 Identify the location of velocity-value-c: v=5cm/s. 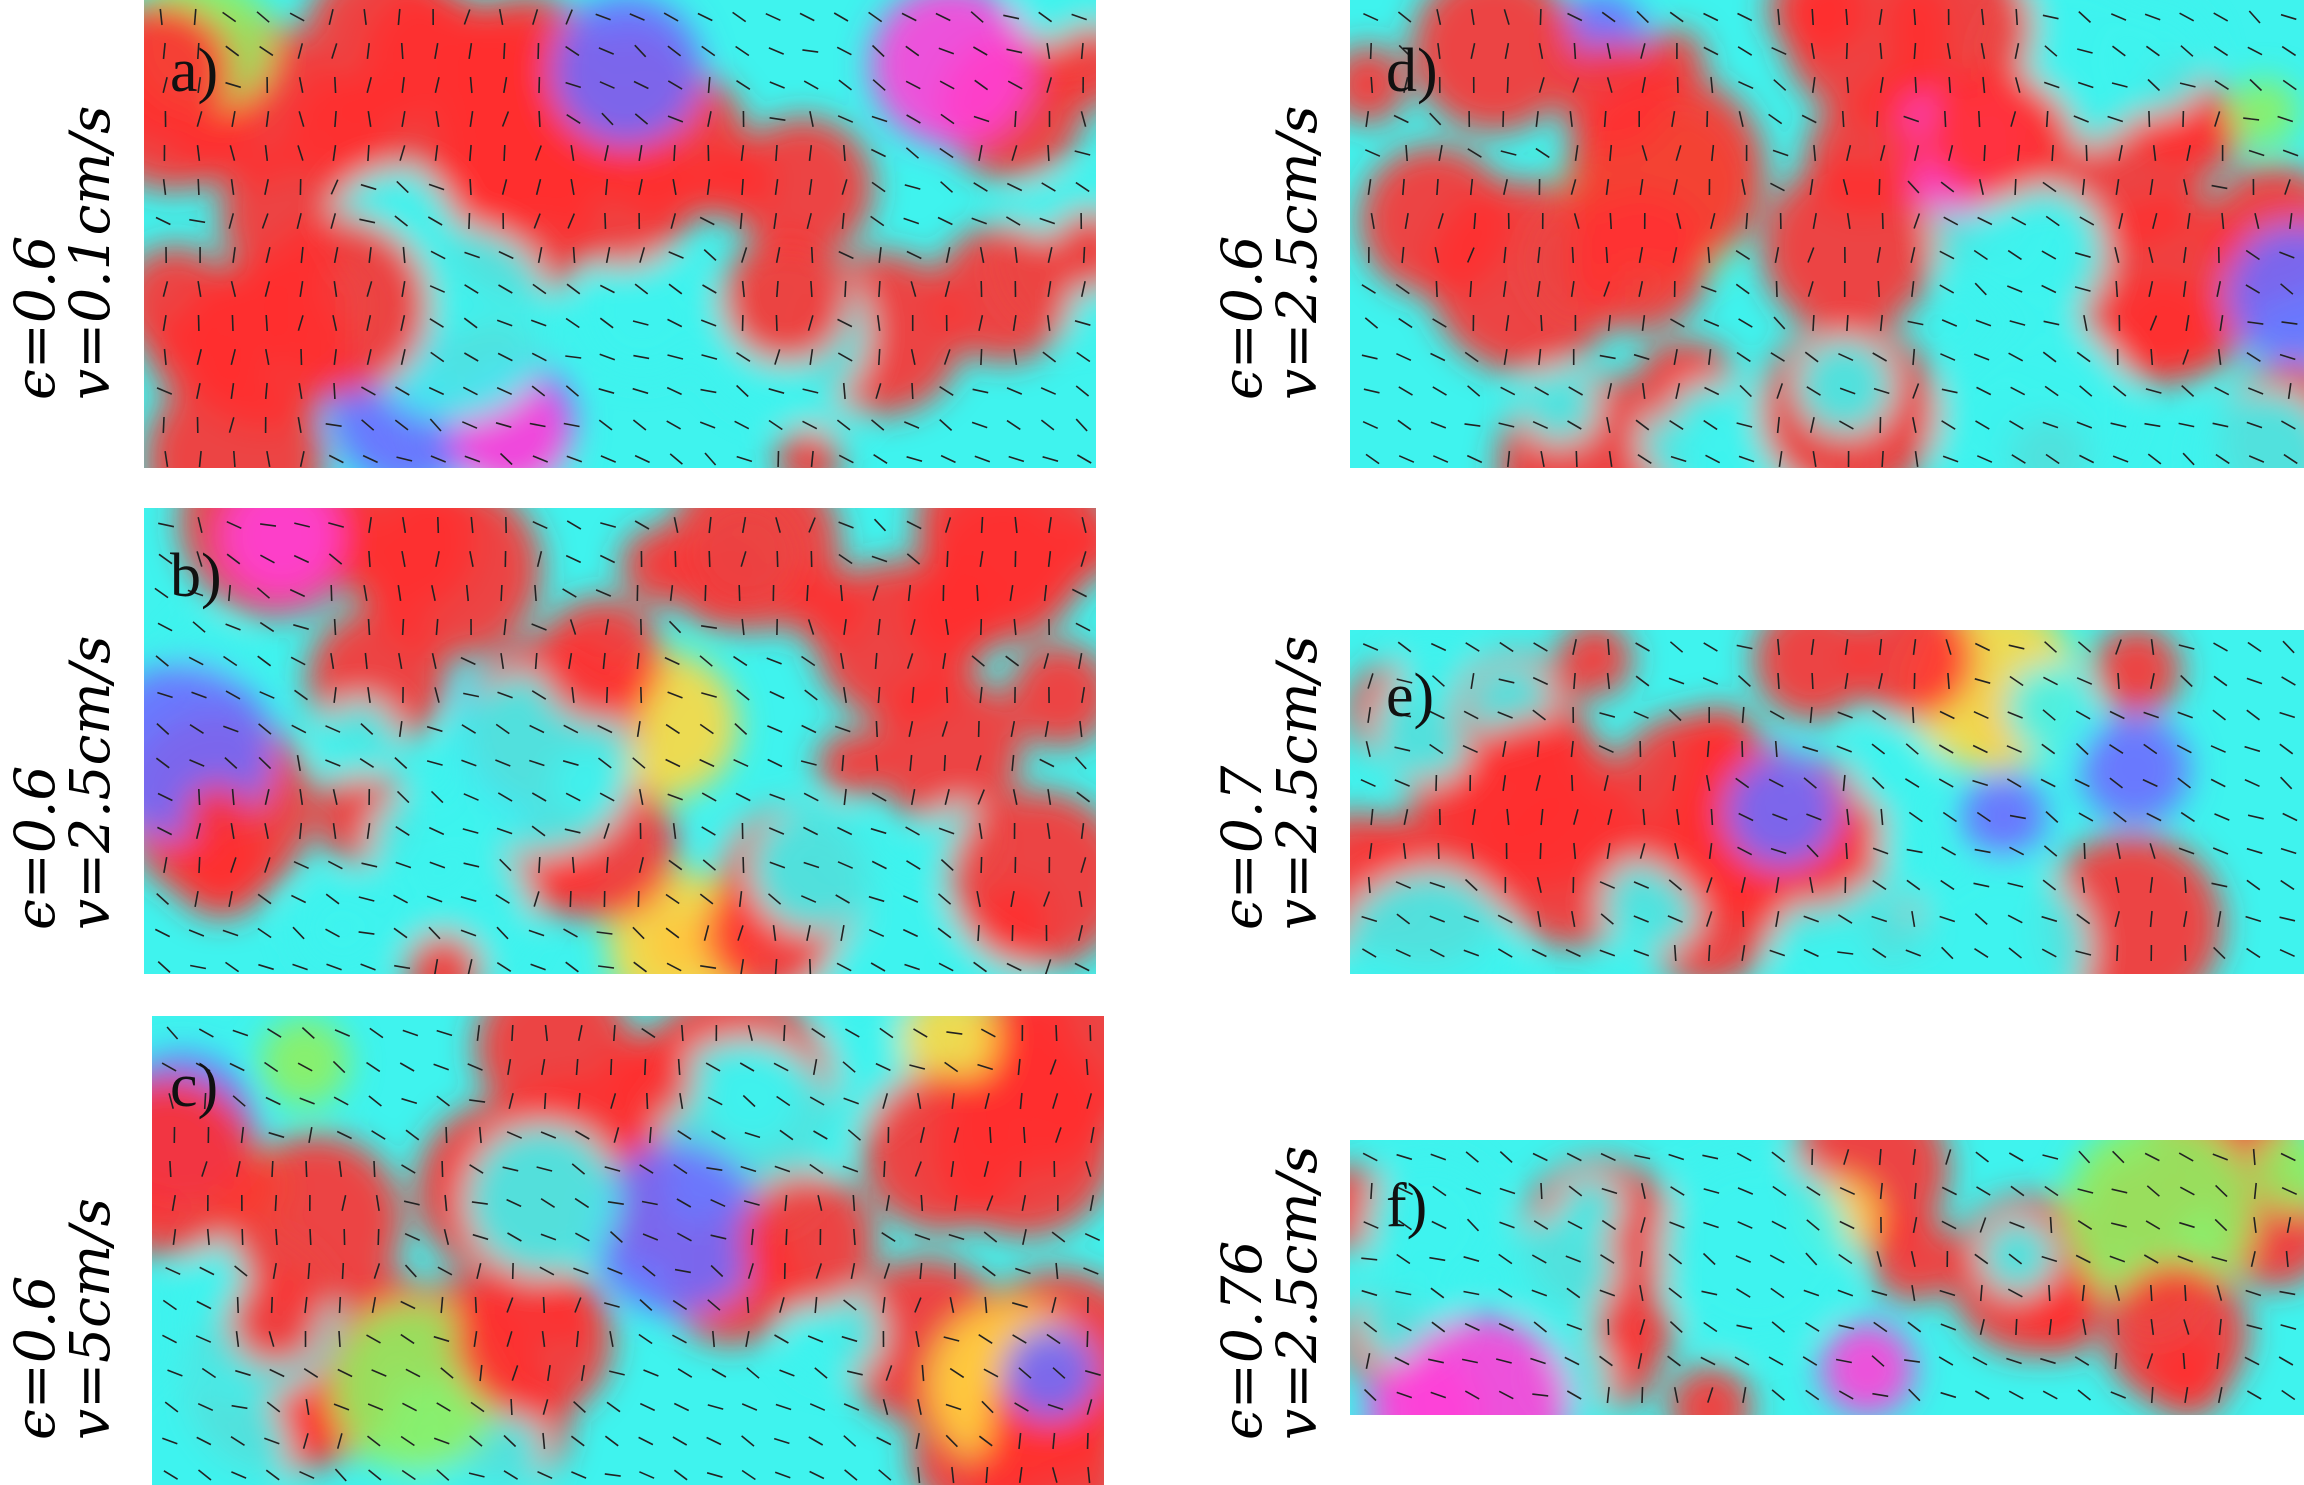
(90, 1319).